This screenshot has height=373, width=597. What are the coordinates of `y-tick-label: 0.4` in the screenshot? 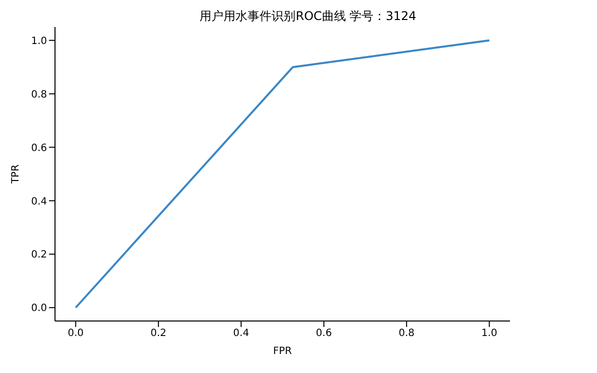 It's located at (39, 202).